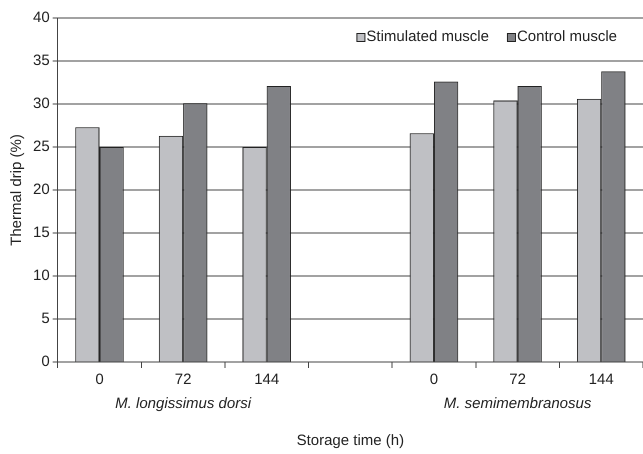 This screenshot has height=454, width=643. What do you see at coordinates (41, 275) in the screenshot?
I see `y-tick-label: 10` at bounding box center [41, 275].